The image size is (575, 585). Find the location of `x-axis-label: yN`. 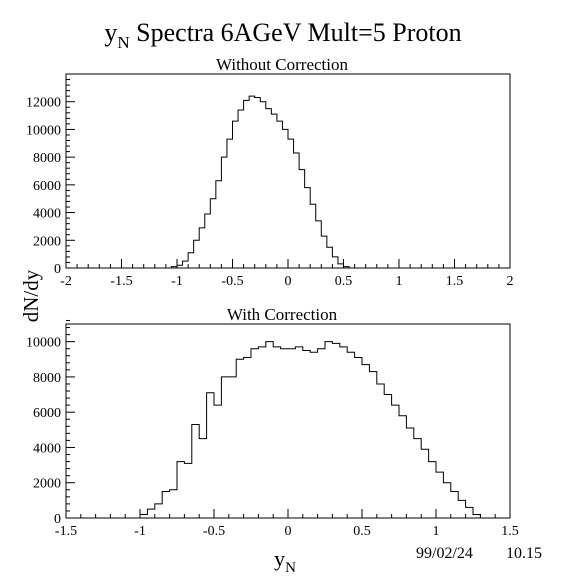

x-axis-label: yN is located at coordinates (285, 561).